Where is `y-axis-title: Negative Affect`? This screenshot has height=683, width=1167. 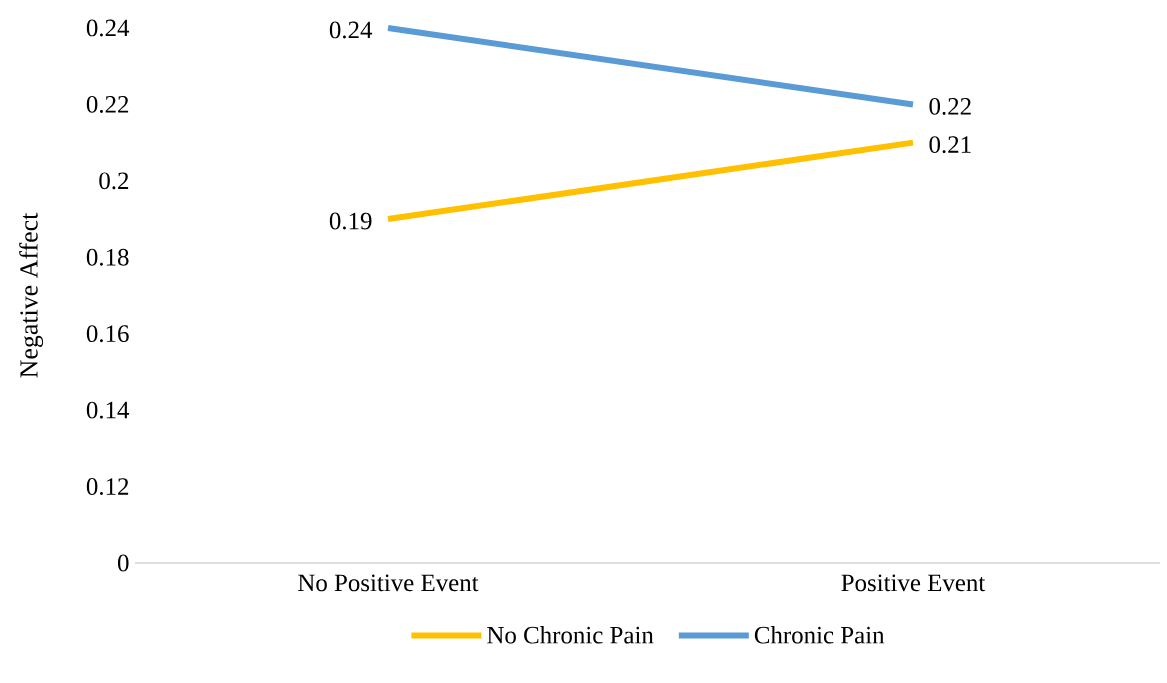
y-axis-title: Negative Affect is located at coordinates (31, 295).